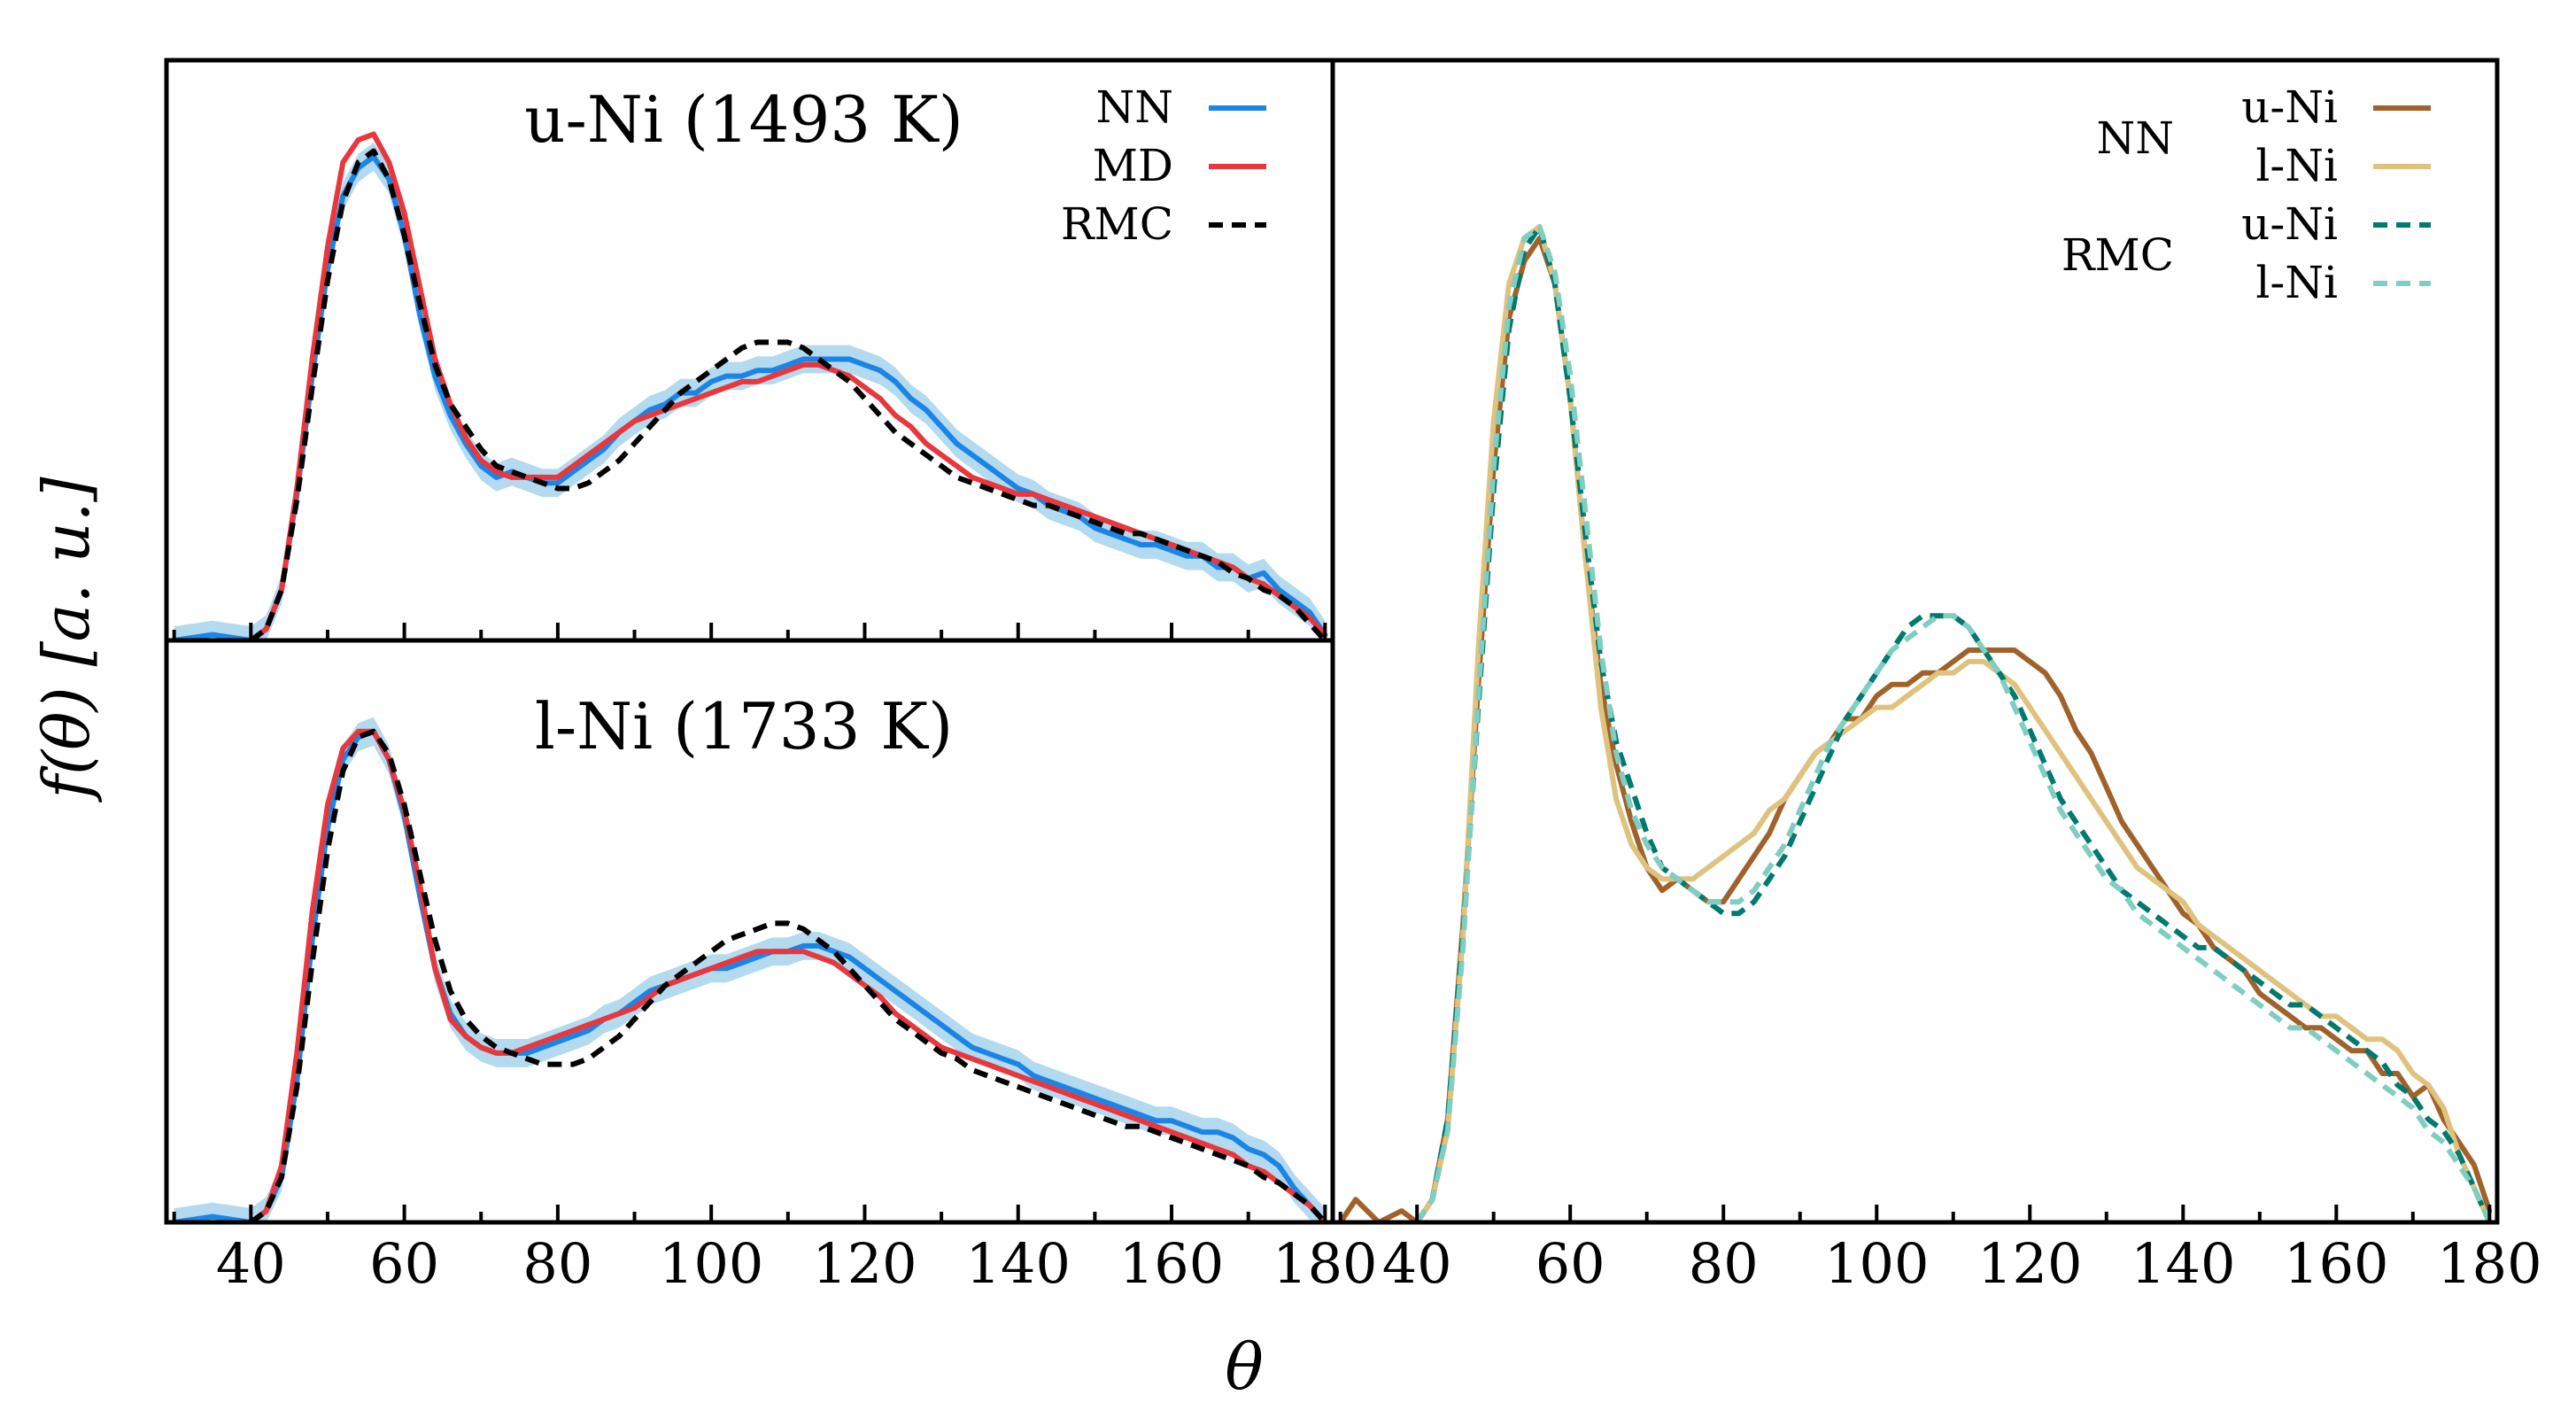  What do you see at coordinates (1117, 224) in the screenshot?
I see `legend-label-rmc: RMC` at bounding box center [1117, 224].